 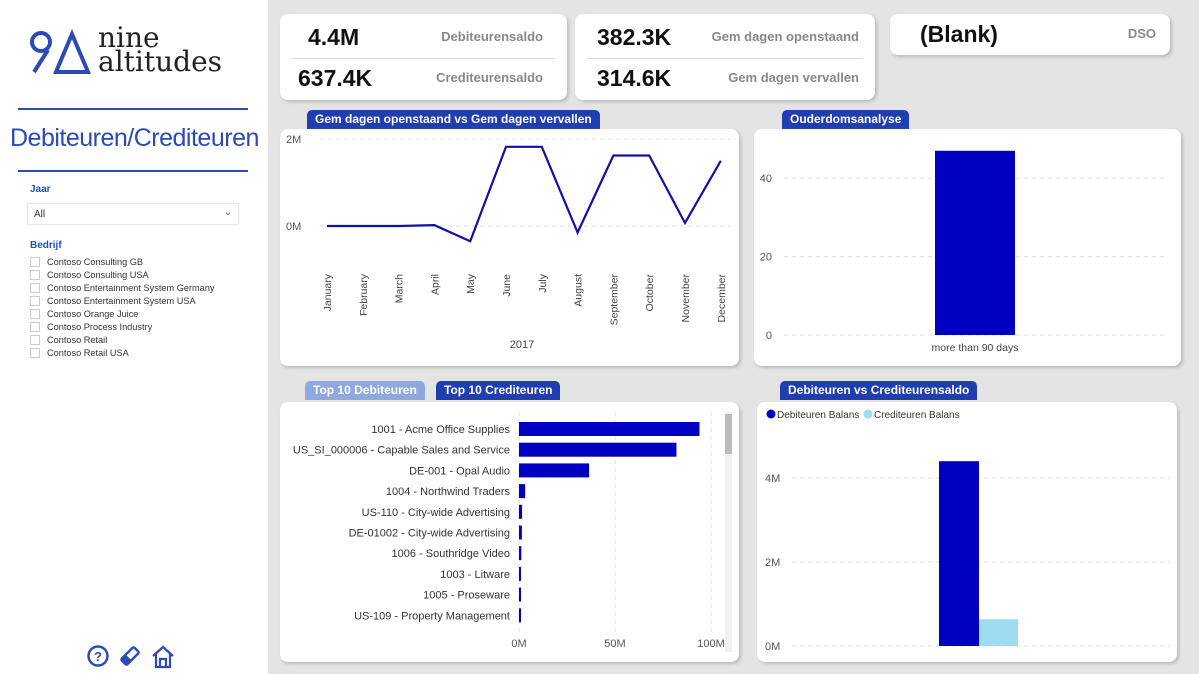 I want to click on tab-top10-crediteuren: Top 10 Crediteuren, so click(x=498, y=390).